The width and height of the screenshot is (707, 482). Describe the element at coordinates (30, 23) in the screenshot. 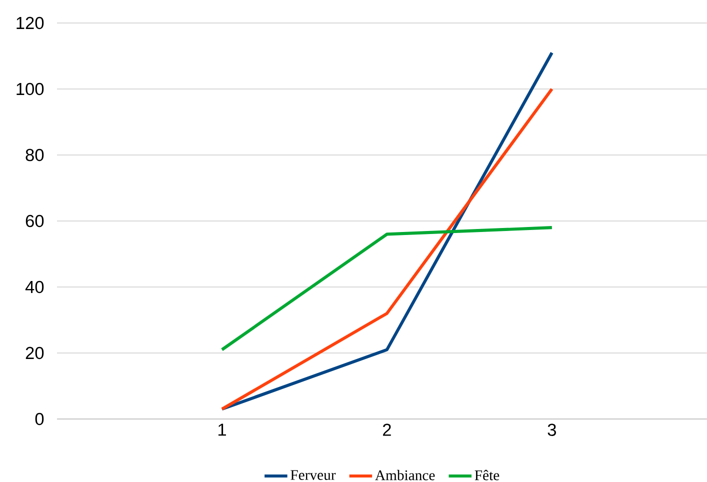

I see `y-tick-label: 120` at that location.